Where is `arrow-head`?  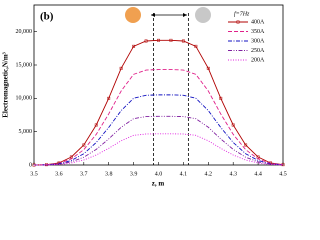 arrow-head is located at coordinates (169, 15).